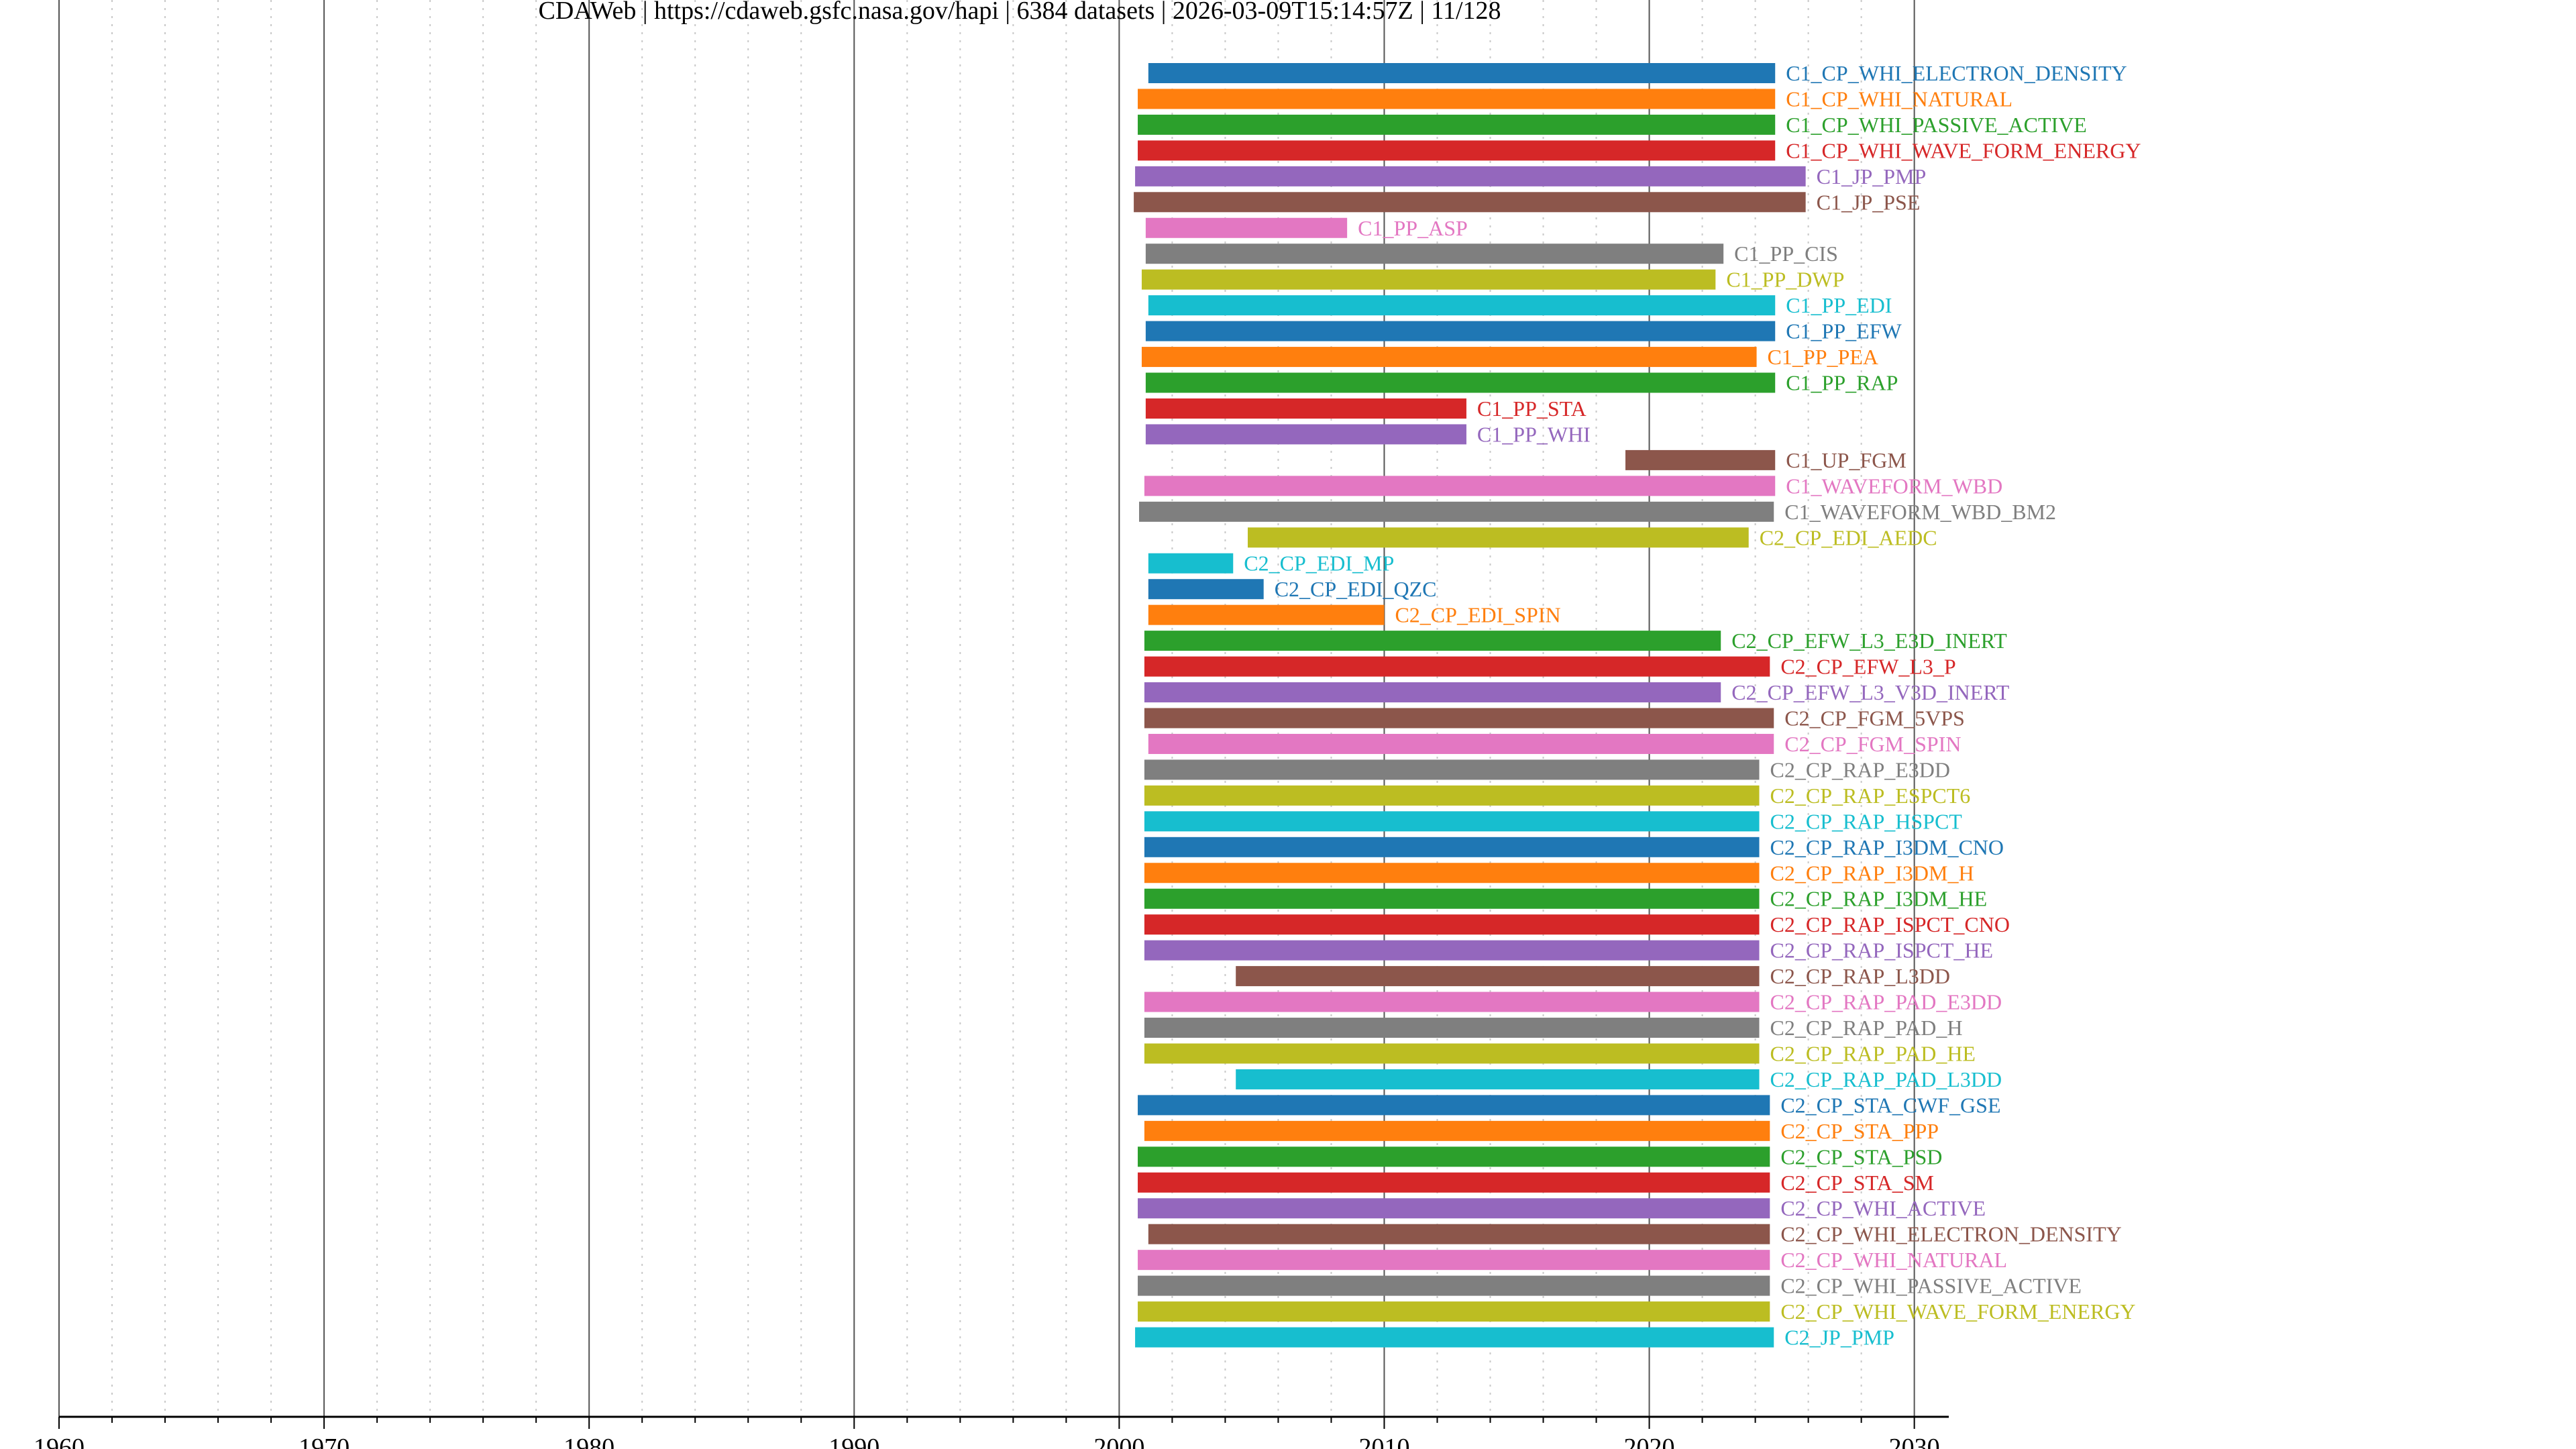  Describe the element at coordinates (1785, 280) in the screenshot. I see `dataset-label: C1_PP_DWP` at that location.